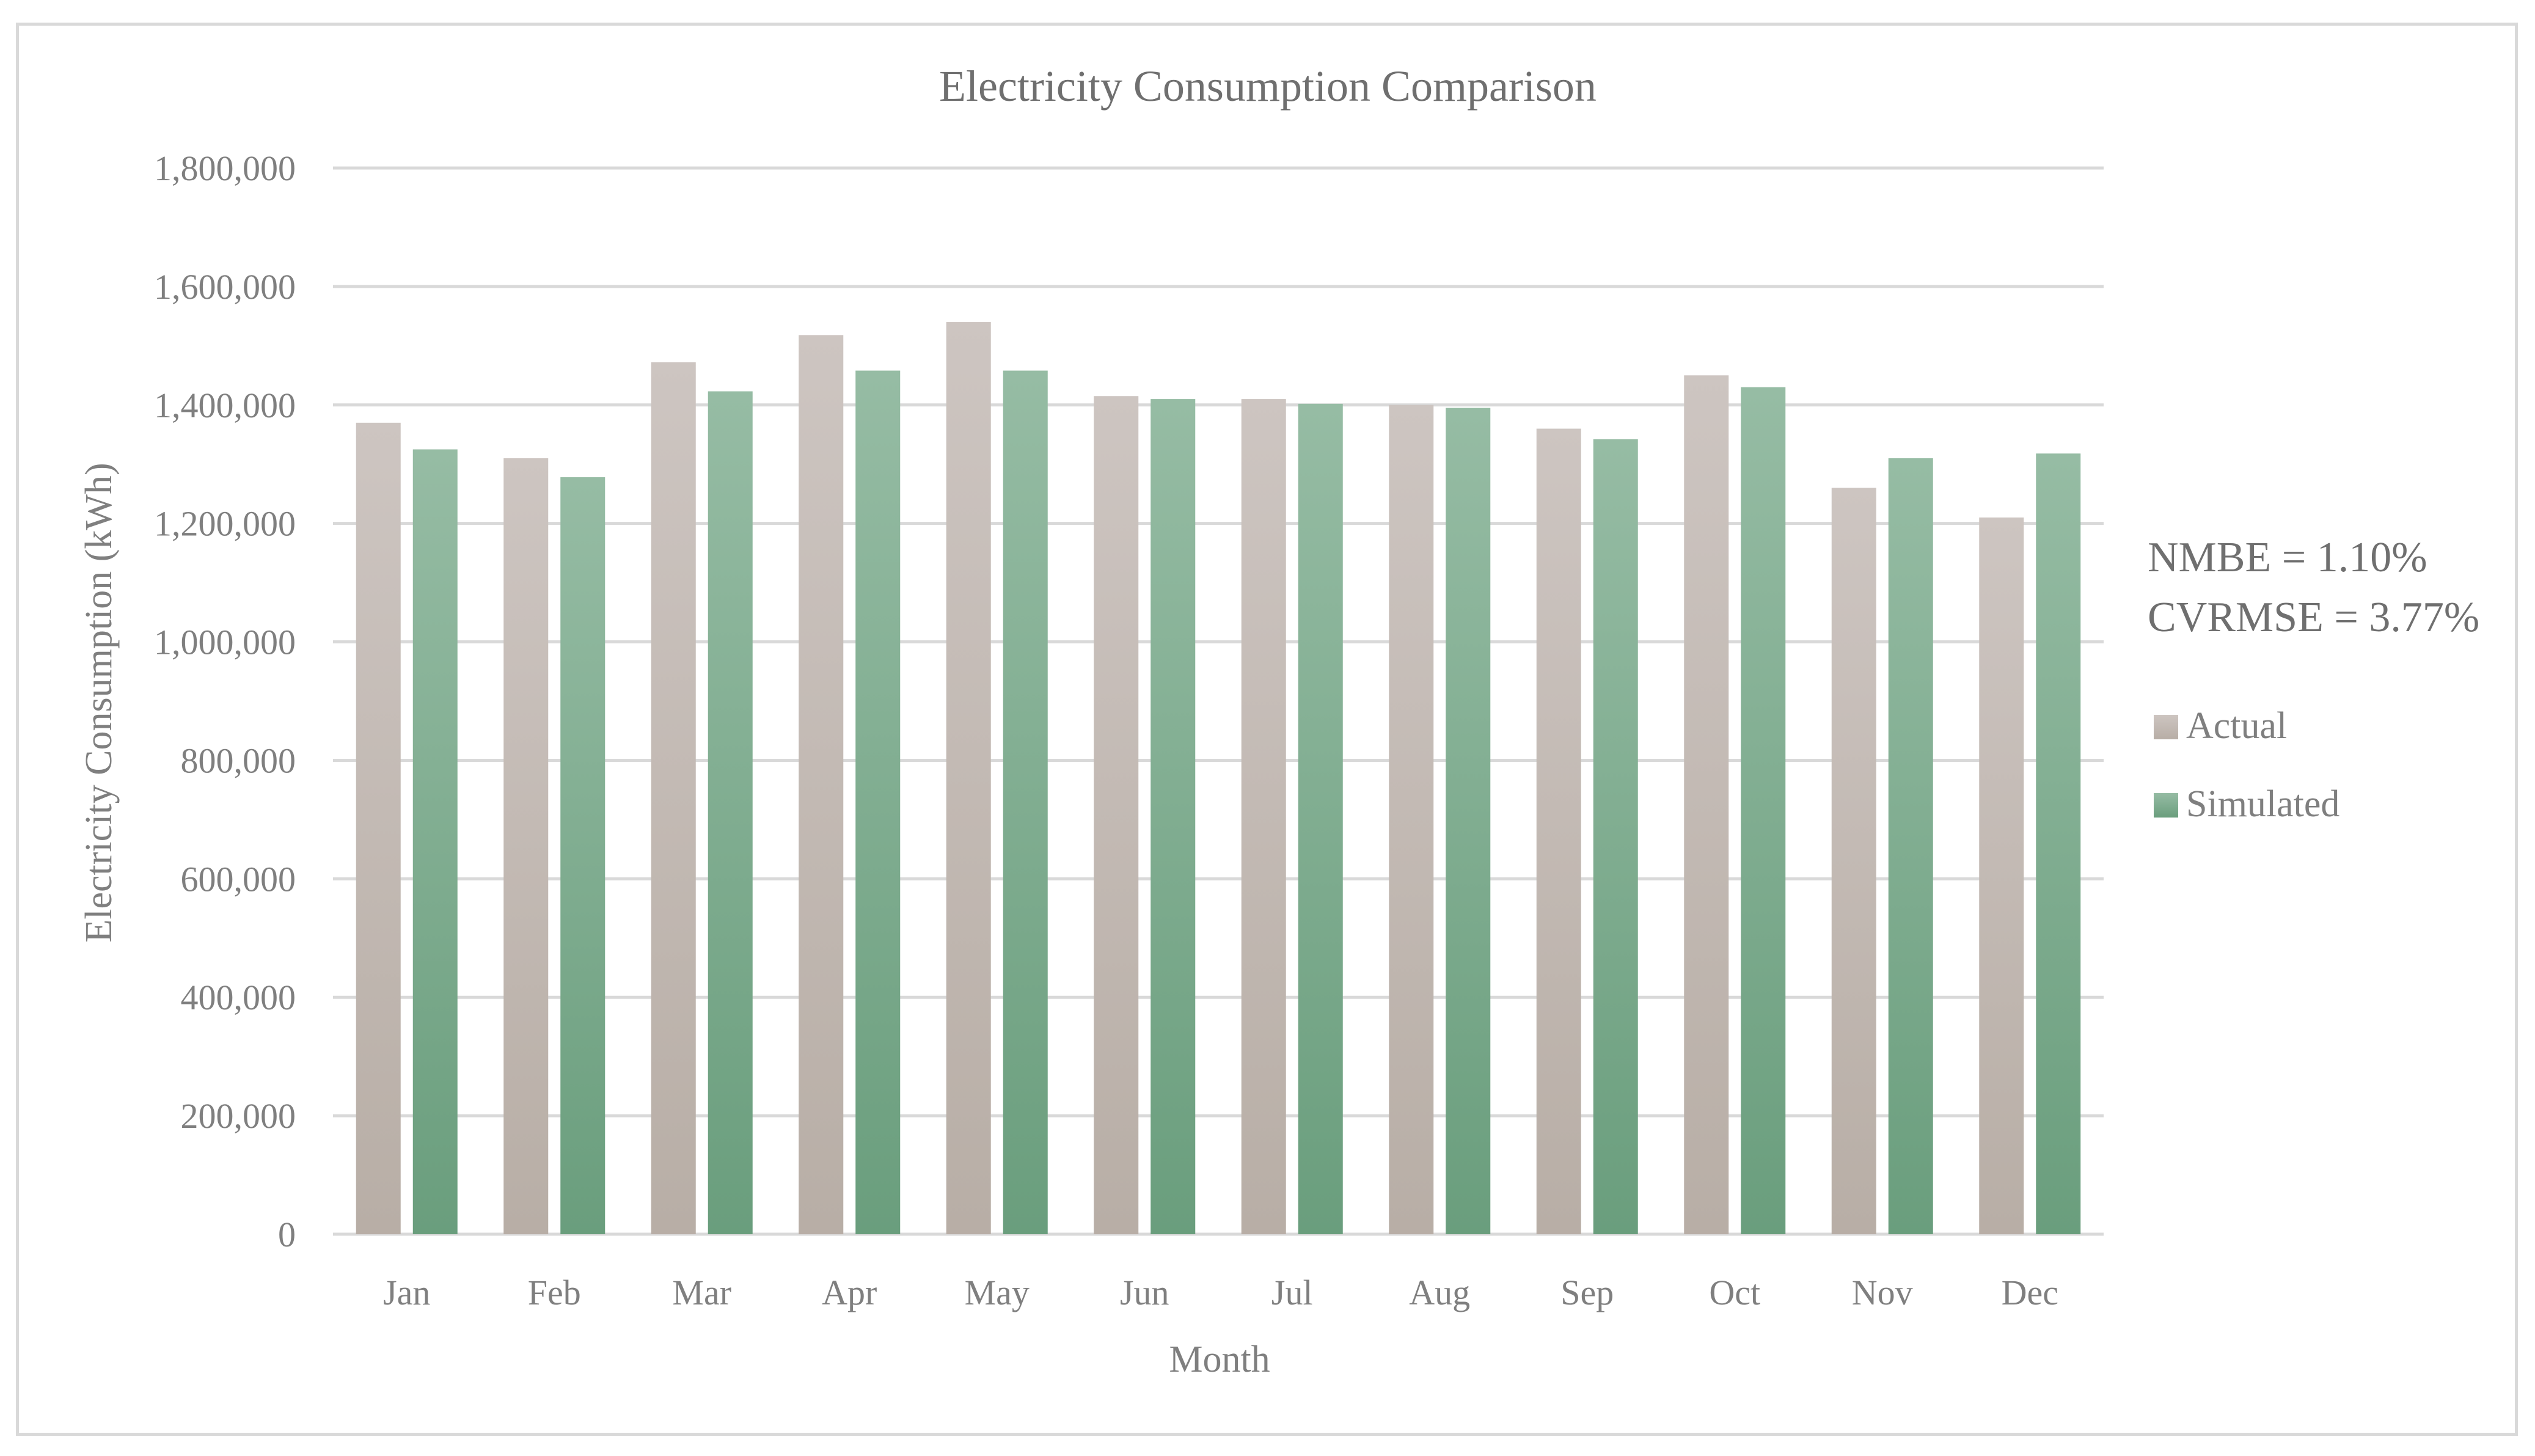  What do you see at coordinates (2313, 617) in the screenshot?
I see `cvrmse-annotation: CVRMSE = 3.77%` at bounding box center [2313, 617].